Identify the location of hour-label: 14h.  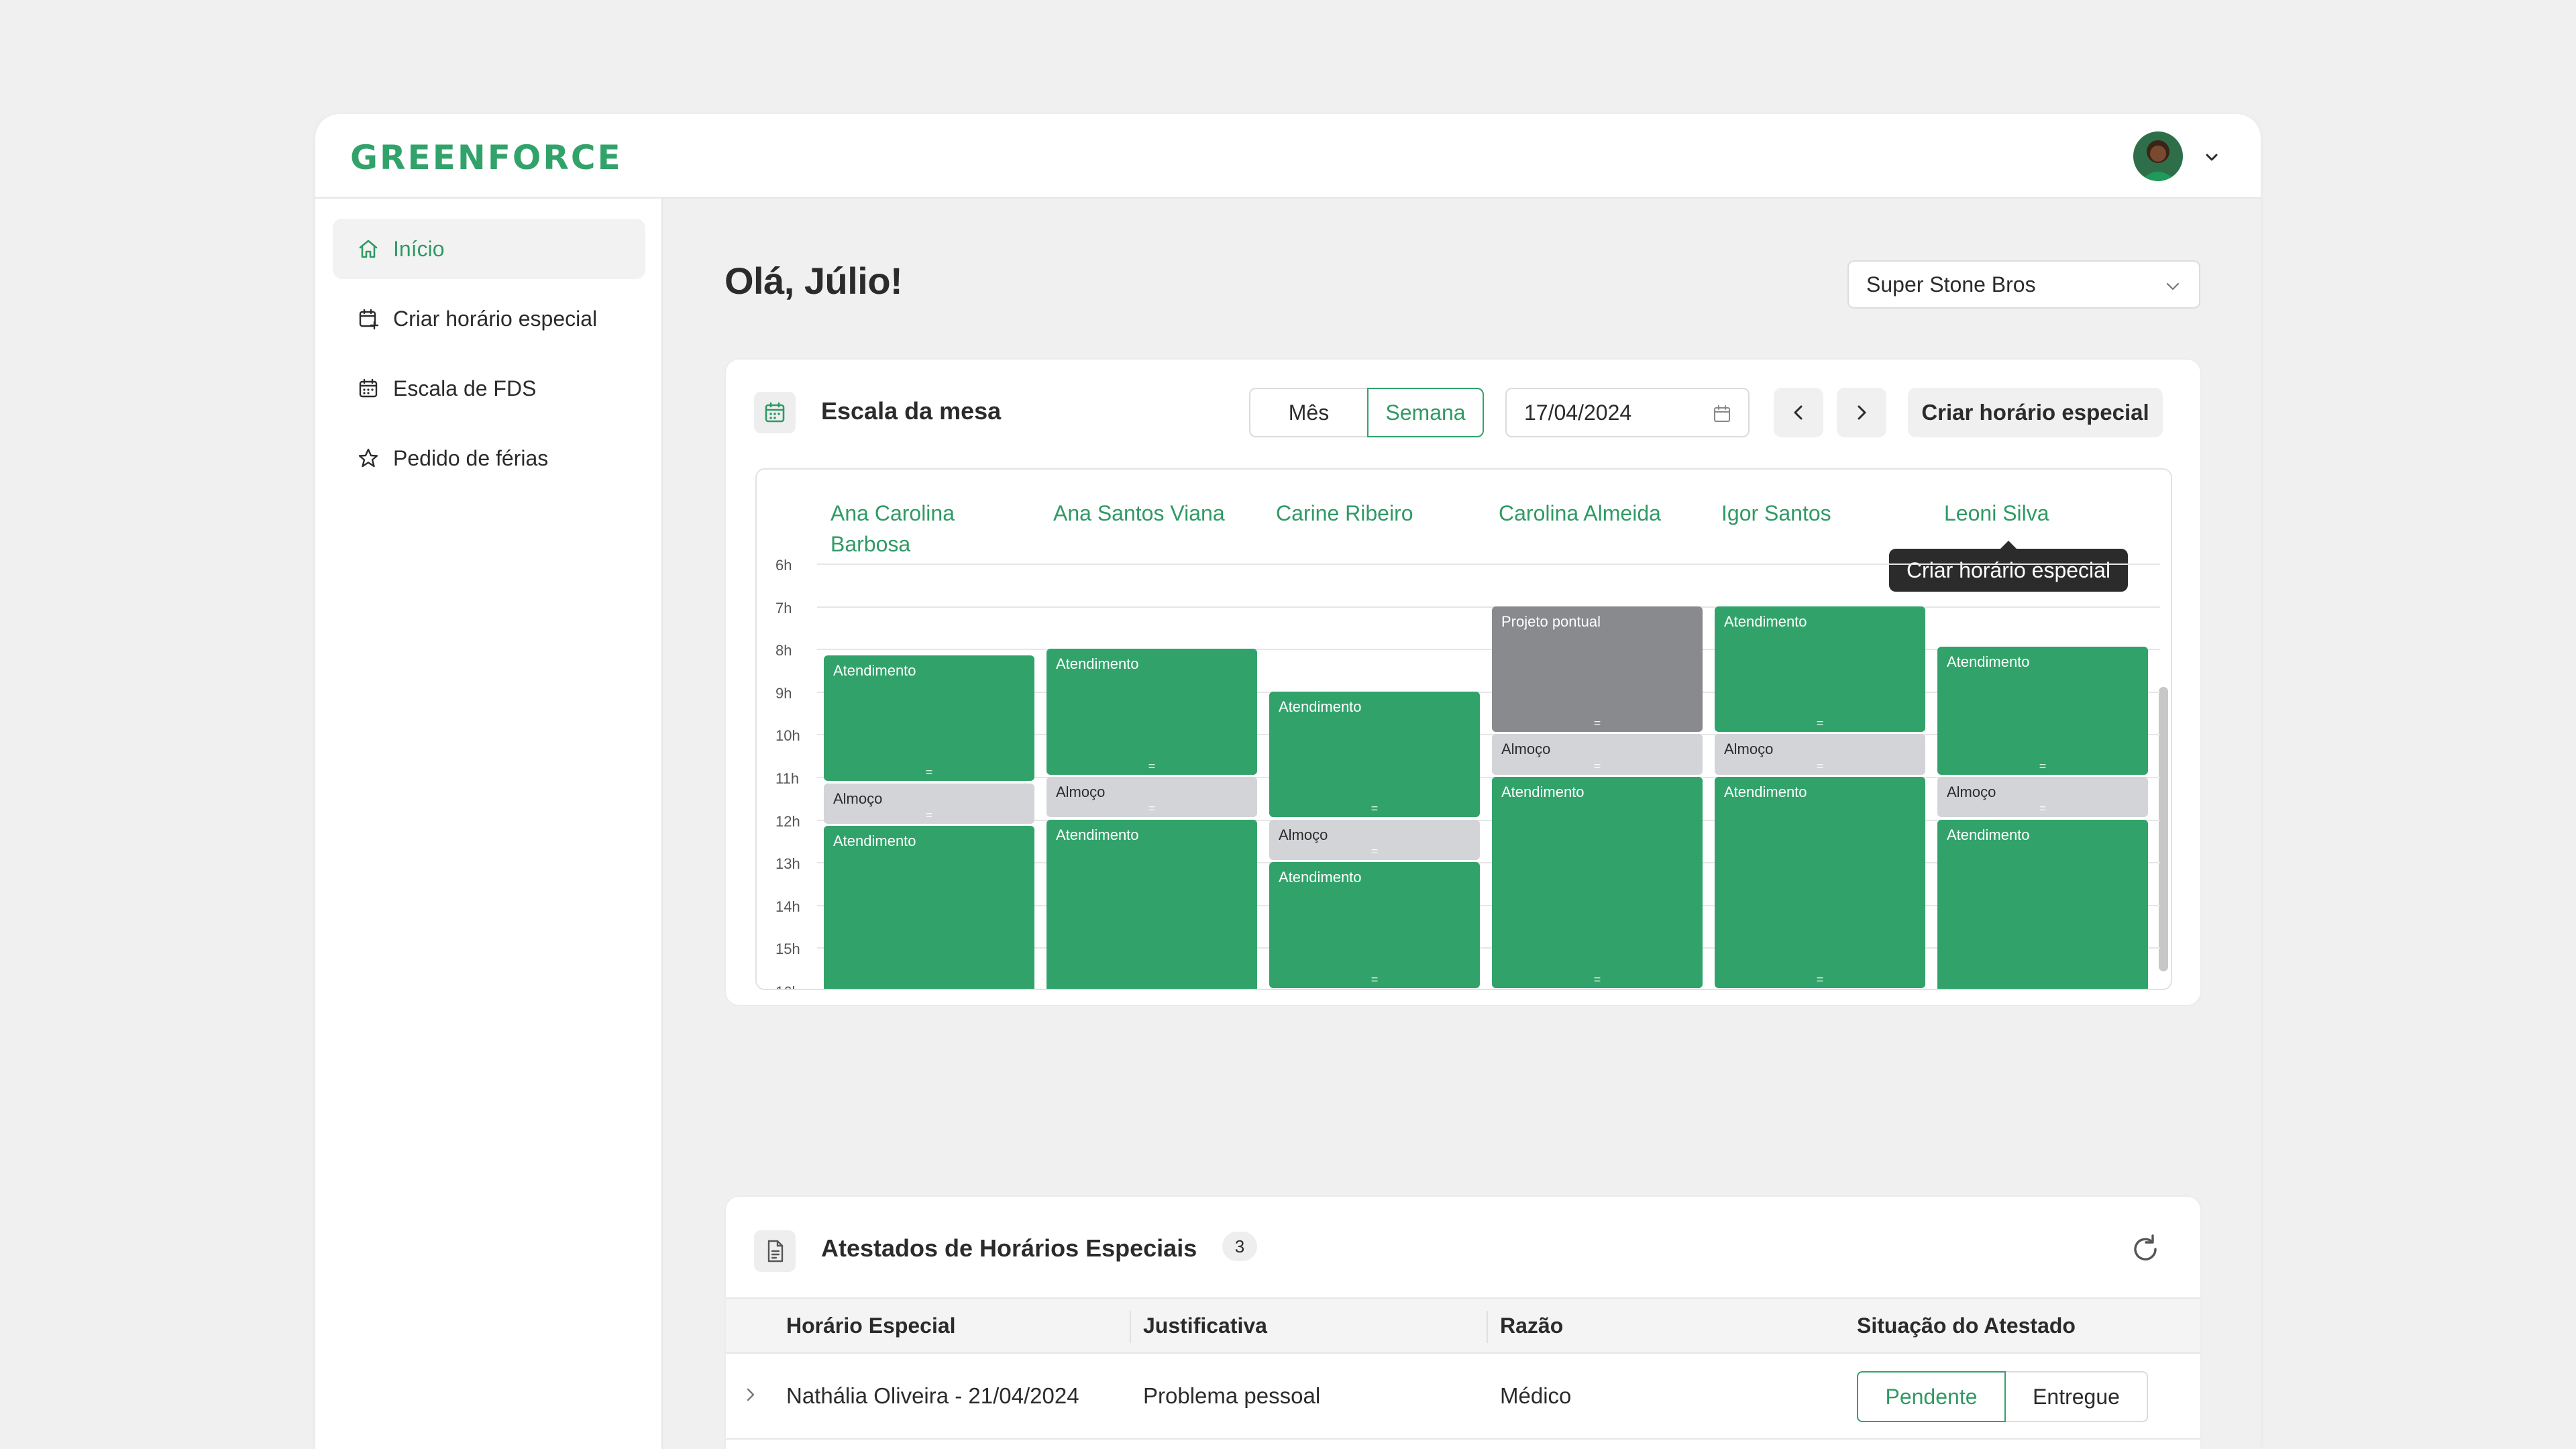
(787, 906).